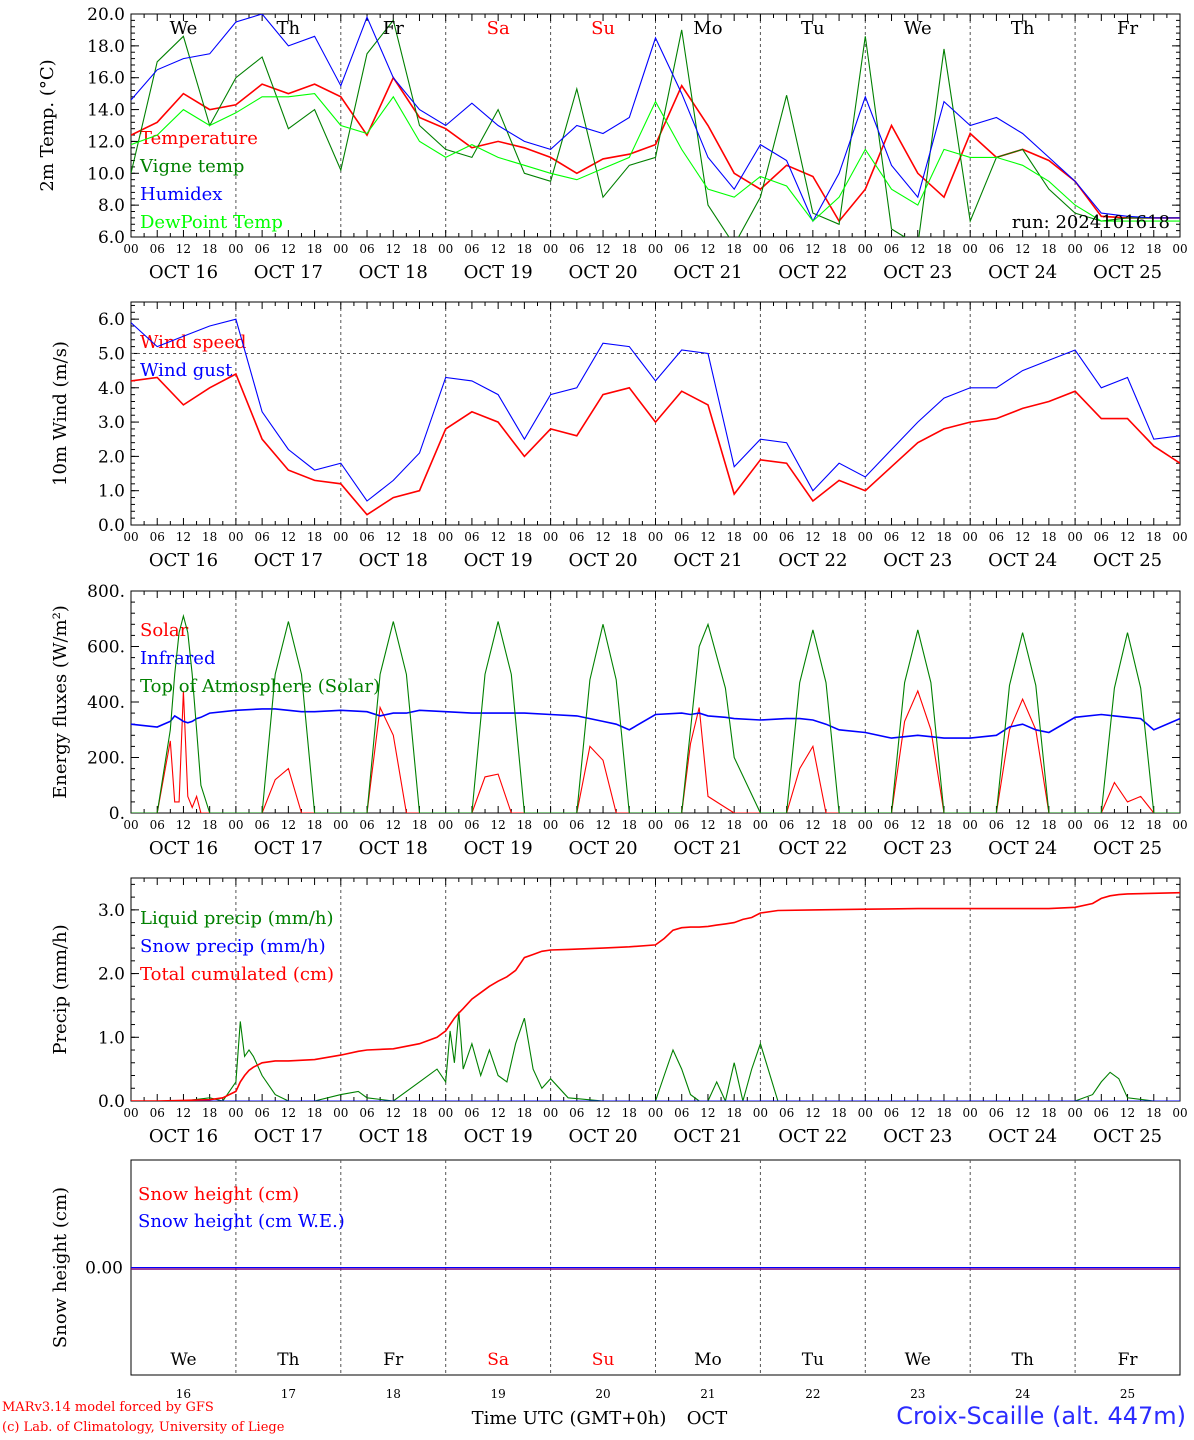 The width and height of the screenshot is (1194, 1440). What do you see at coordinates (1022, 560) in the screenshot?
I see `panel-2-date-label: OCT 24` at bounding box center [1022, 560].